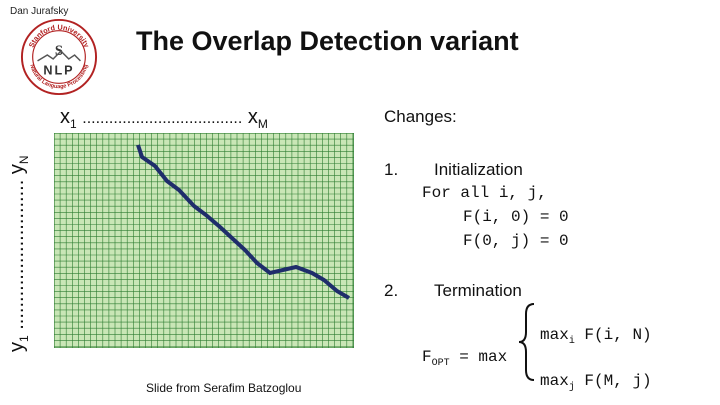 Image resolution: width=720 pixels, height=405 pixels. I want to click on alignment-path, so click(243, 222).